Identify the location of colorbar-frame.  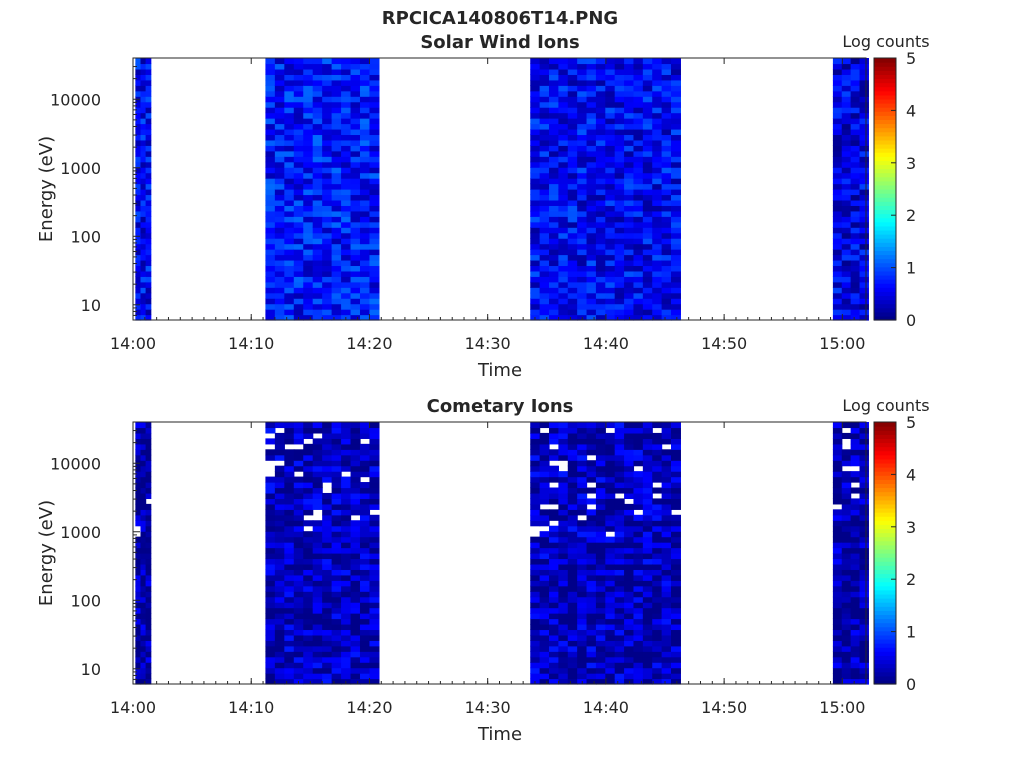
(885, 553).